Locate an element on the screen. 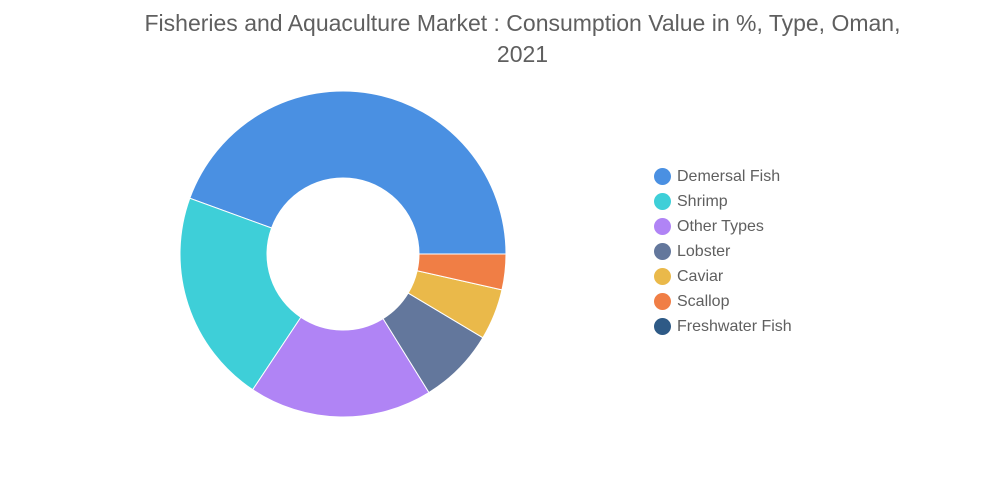 This screenshot has height=504, width=1000. legend-item-caviar: Caviar is located at coordinates (723, 276).